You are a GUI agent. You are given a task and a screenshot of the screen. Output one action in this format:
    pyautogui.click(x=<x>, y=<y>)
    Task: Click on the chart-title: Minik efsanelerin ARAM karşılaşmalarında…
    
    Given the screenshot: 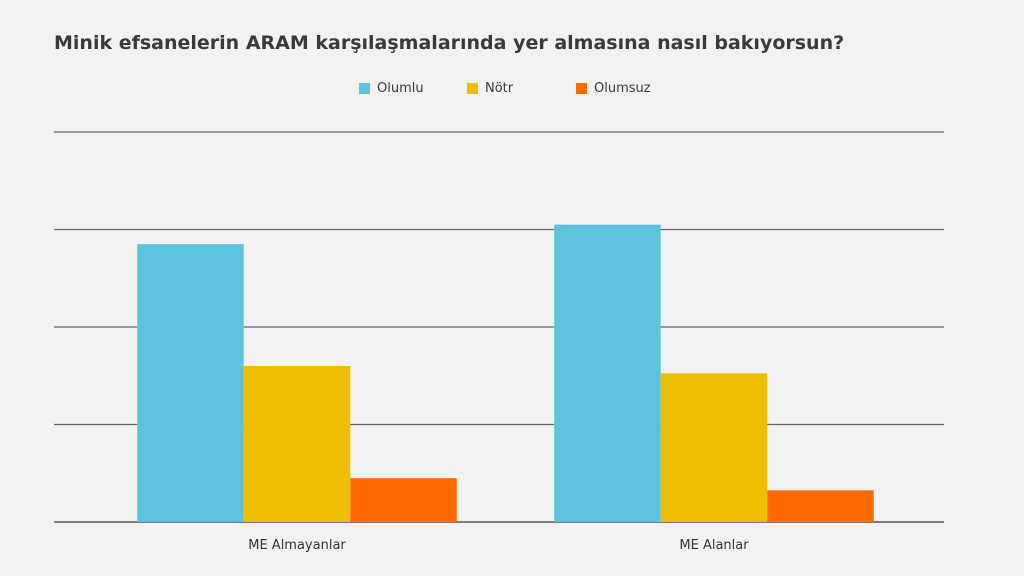 What is the action you would take?
    pyautogui.click(x=449, y=43)
    